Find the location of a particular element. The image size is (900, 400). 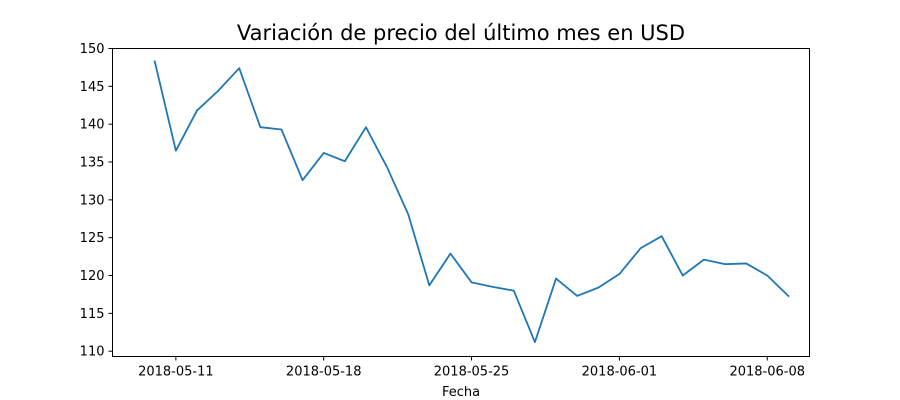

y-tick-label: 115 is located at coordinates (92, 314).